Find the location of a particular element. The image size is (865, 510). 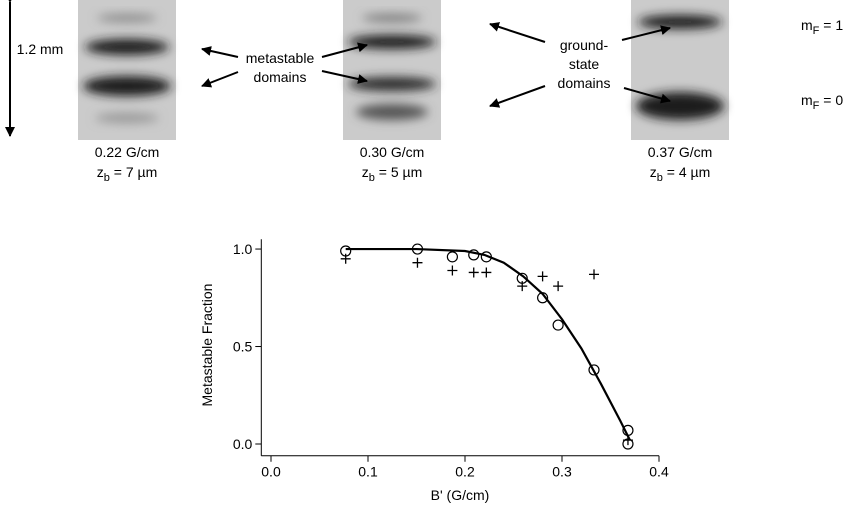

x-tick-label: 0.1 is located at coordinates (368, 472).